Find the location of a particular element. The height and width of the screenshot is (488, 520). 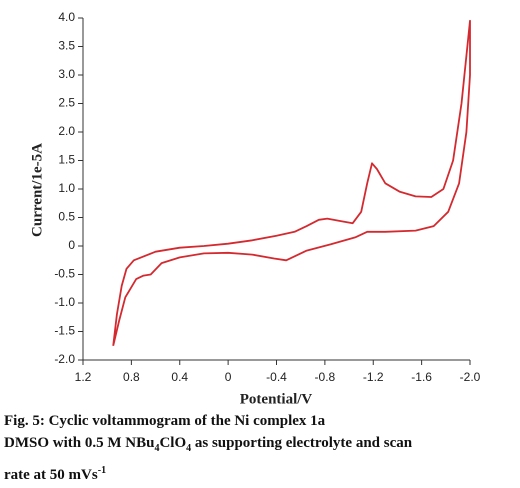

caption-text: DMSO with 0.5 M NBu is located at coordinates (79, 443).